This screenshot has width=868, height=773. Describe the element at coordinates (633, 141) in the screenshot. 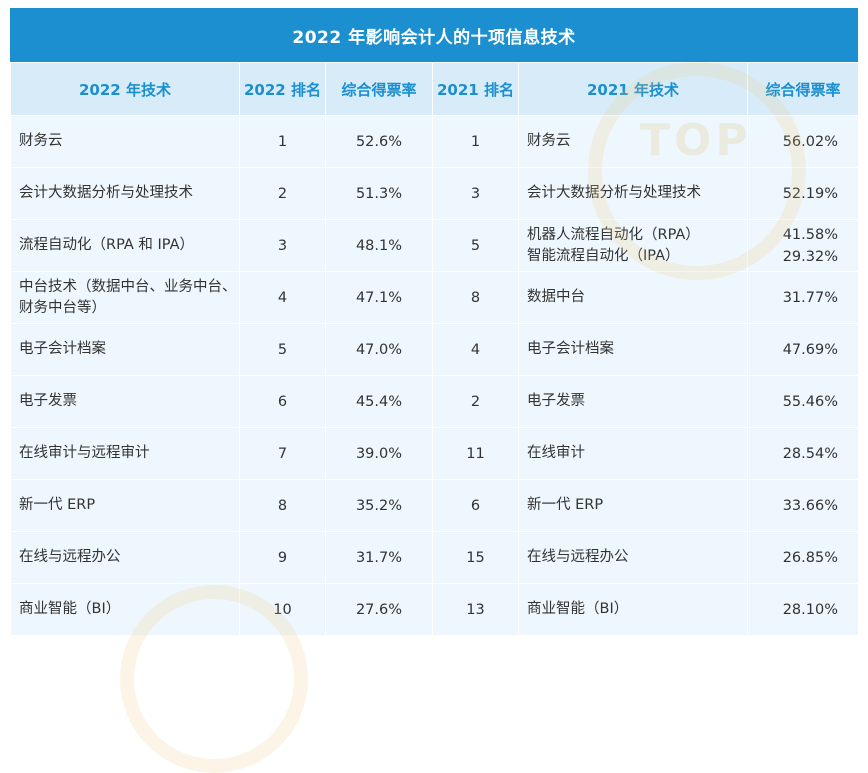

I see `tech-2021-cell: 财务云` at that location.